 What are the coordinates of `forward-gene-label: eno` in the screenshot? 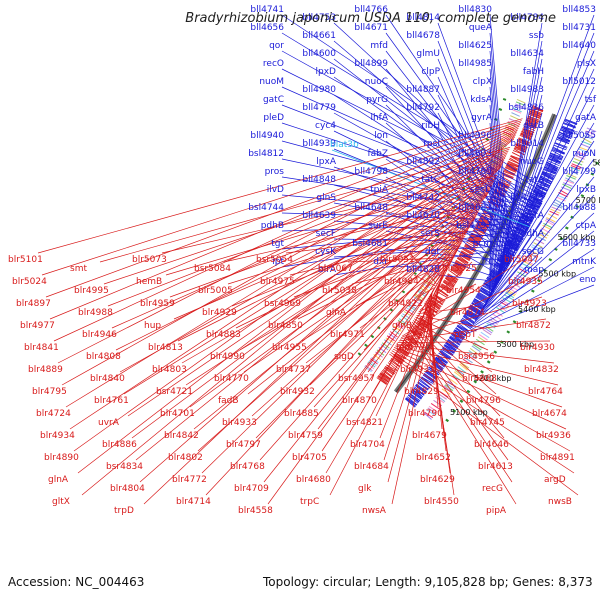 It's located at (587, 280).